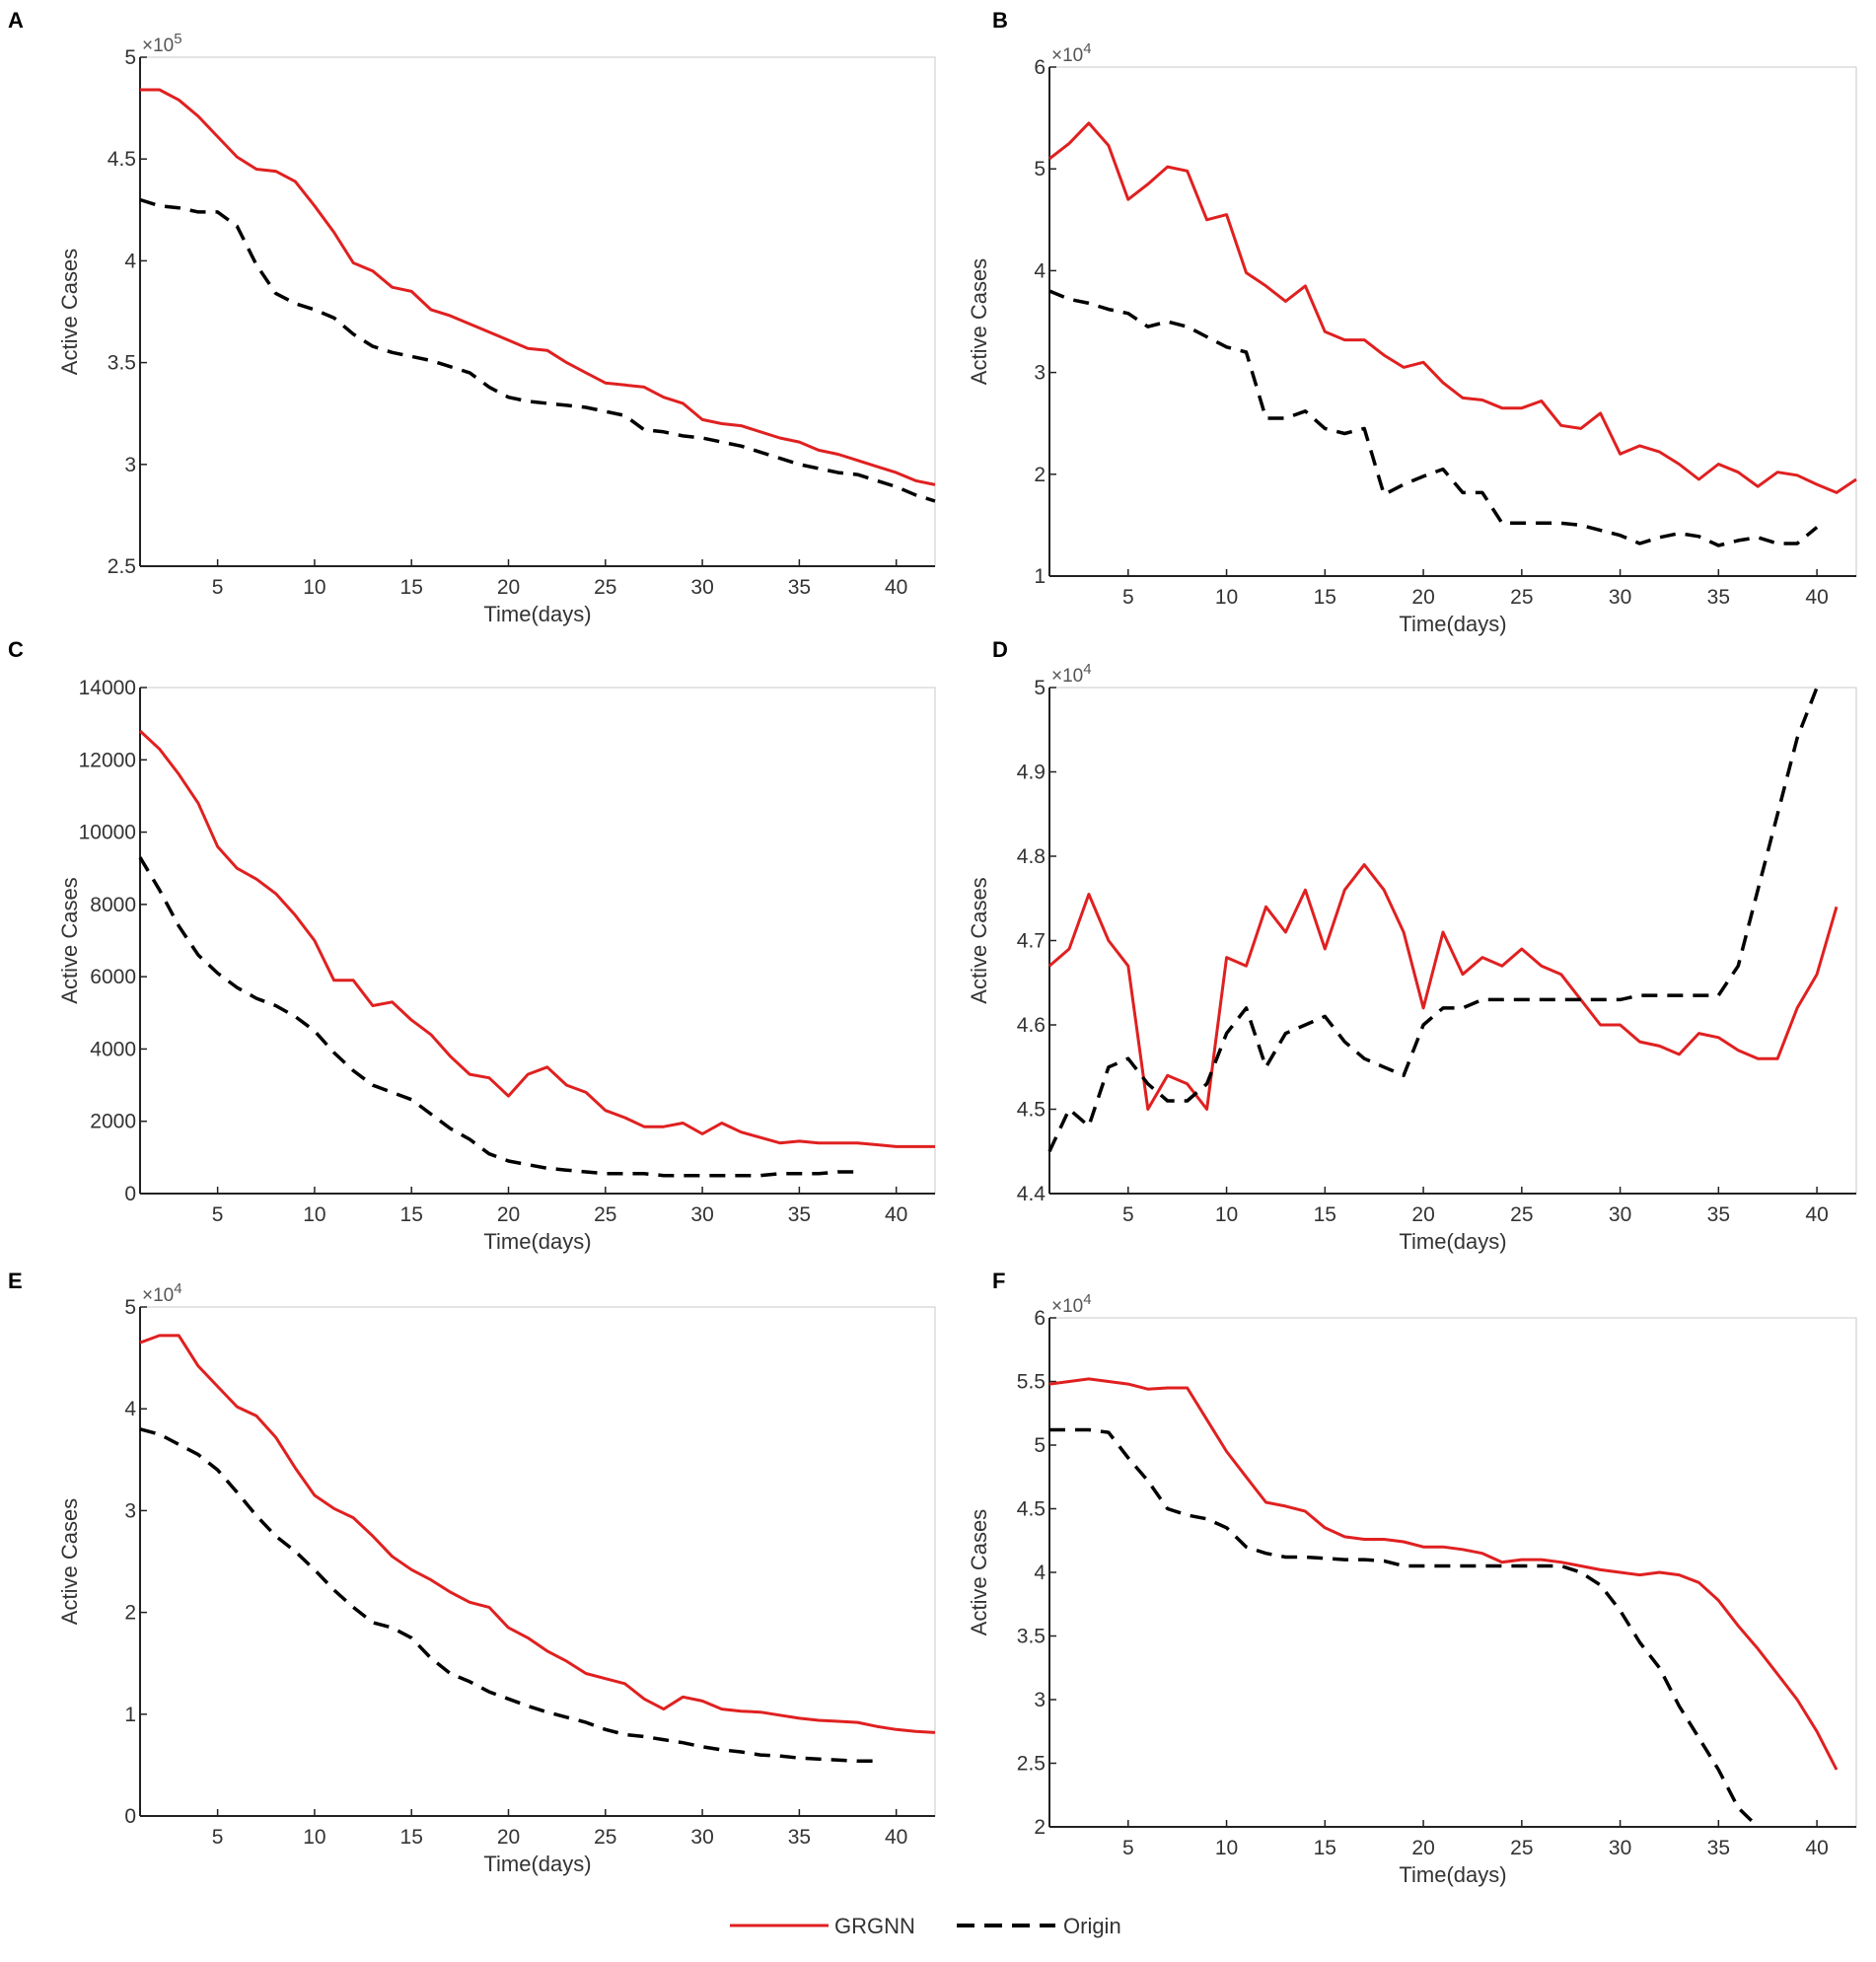 The image size is (1876, 1962). Describe the element at coordinates (1031, 1510) in the screenshot. I see `y-tick-label: 4.5` at that location.